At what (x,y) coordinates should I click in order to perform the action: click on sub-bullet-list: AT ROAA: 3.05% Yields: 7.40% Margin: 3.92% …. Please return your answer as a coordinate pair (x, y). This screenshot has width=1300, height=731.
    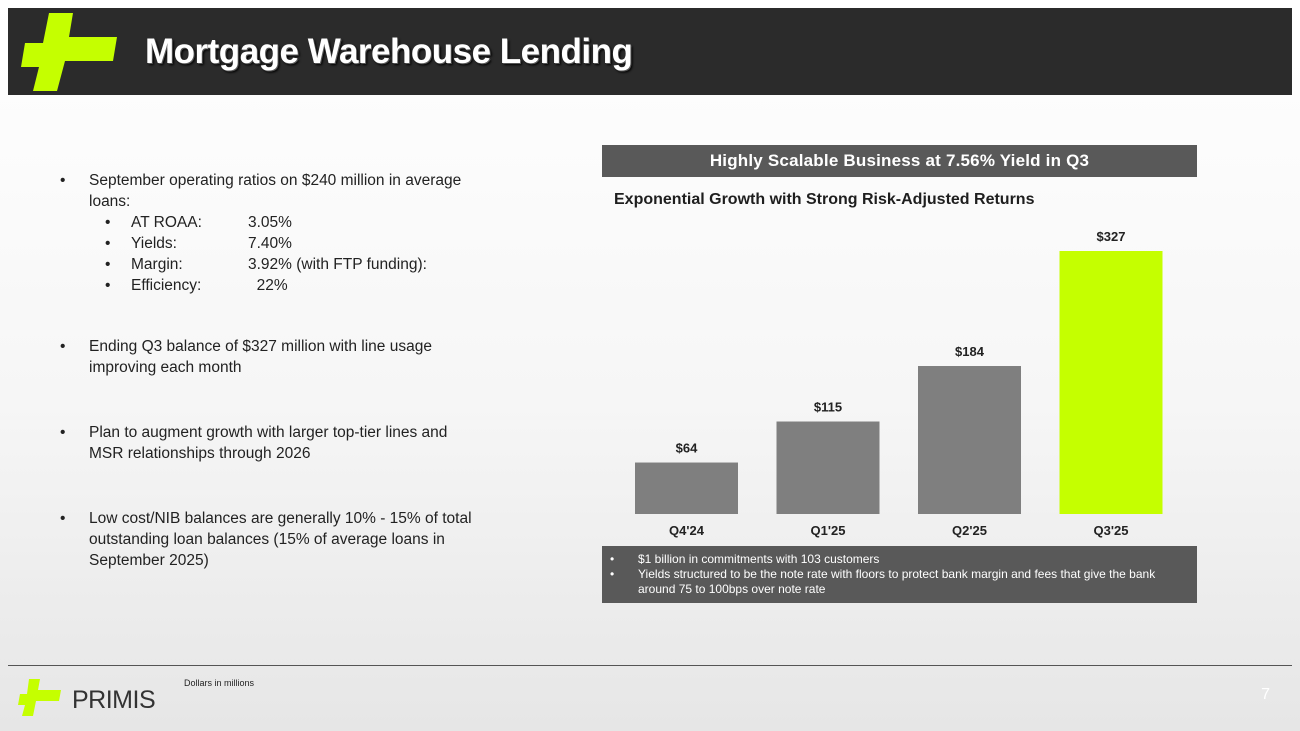
    Looking at the image, I should click on (284, 254).